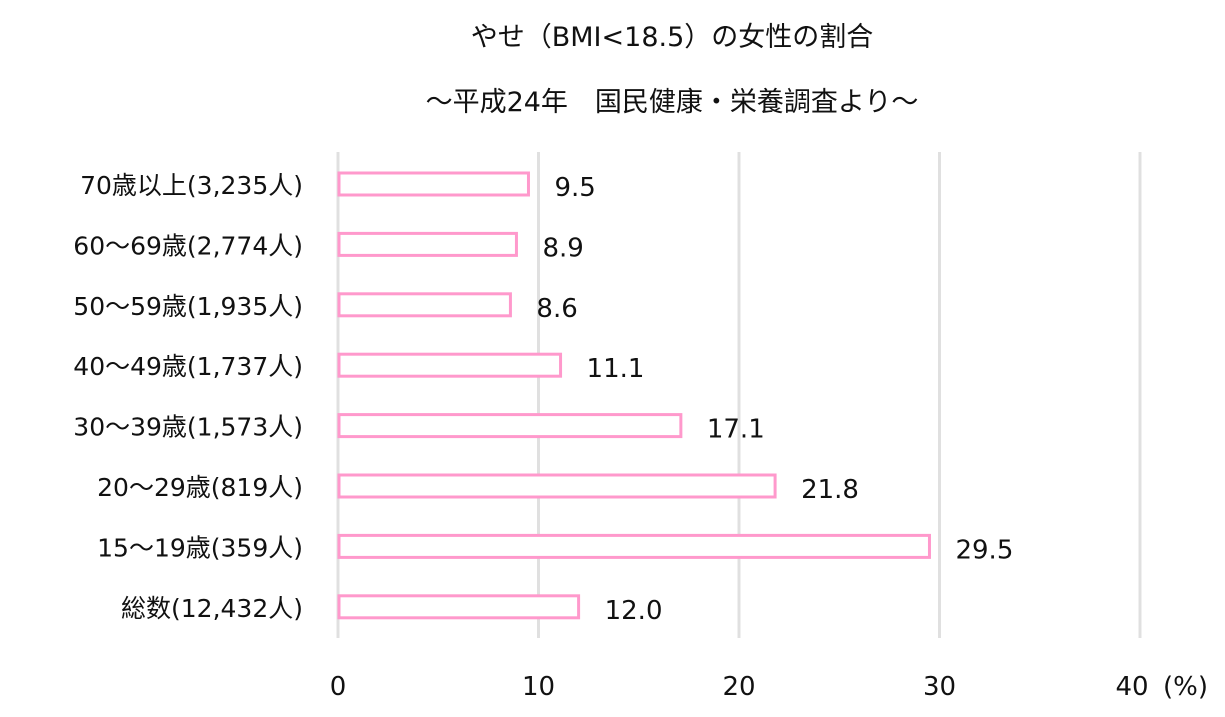  I want to click on x-axis-unit: (%), so click(1185, 687).